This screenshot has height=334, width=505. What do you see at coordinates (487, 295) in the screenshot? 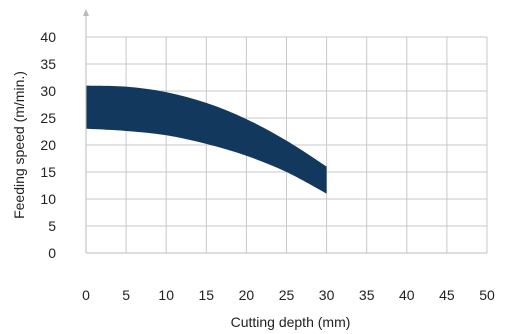
I see `x-tick-label: 50` at bounding box center [487, 295].